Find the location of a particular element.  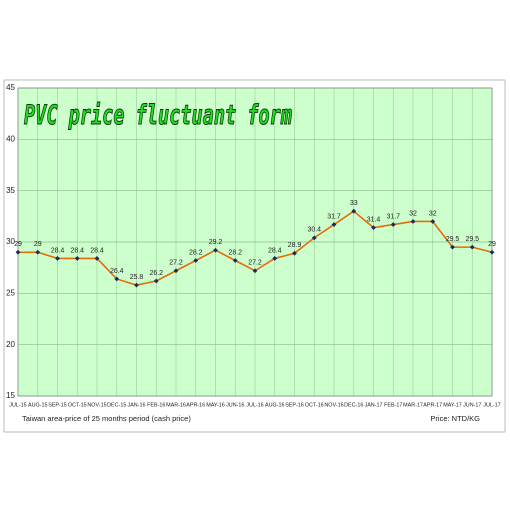

x-tick-label: JUN-16 is located at coordinates (235, 405).